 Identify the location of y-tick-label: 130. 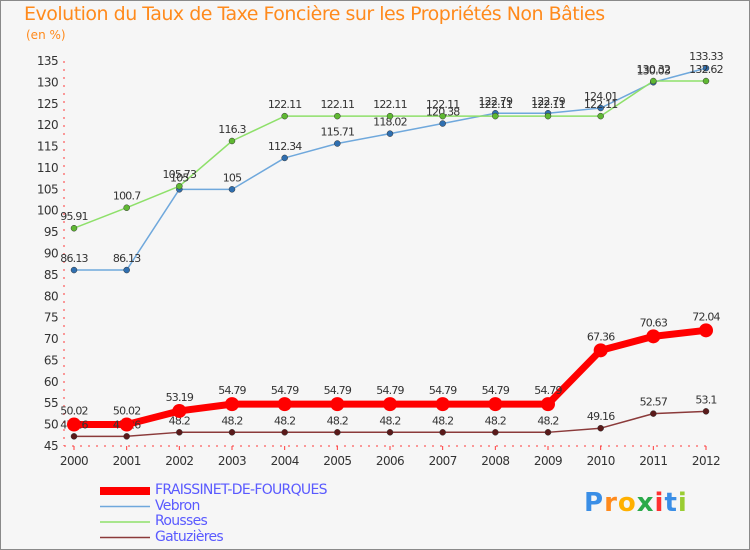
(47, 82).